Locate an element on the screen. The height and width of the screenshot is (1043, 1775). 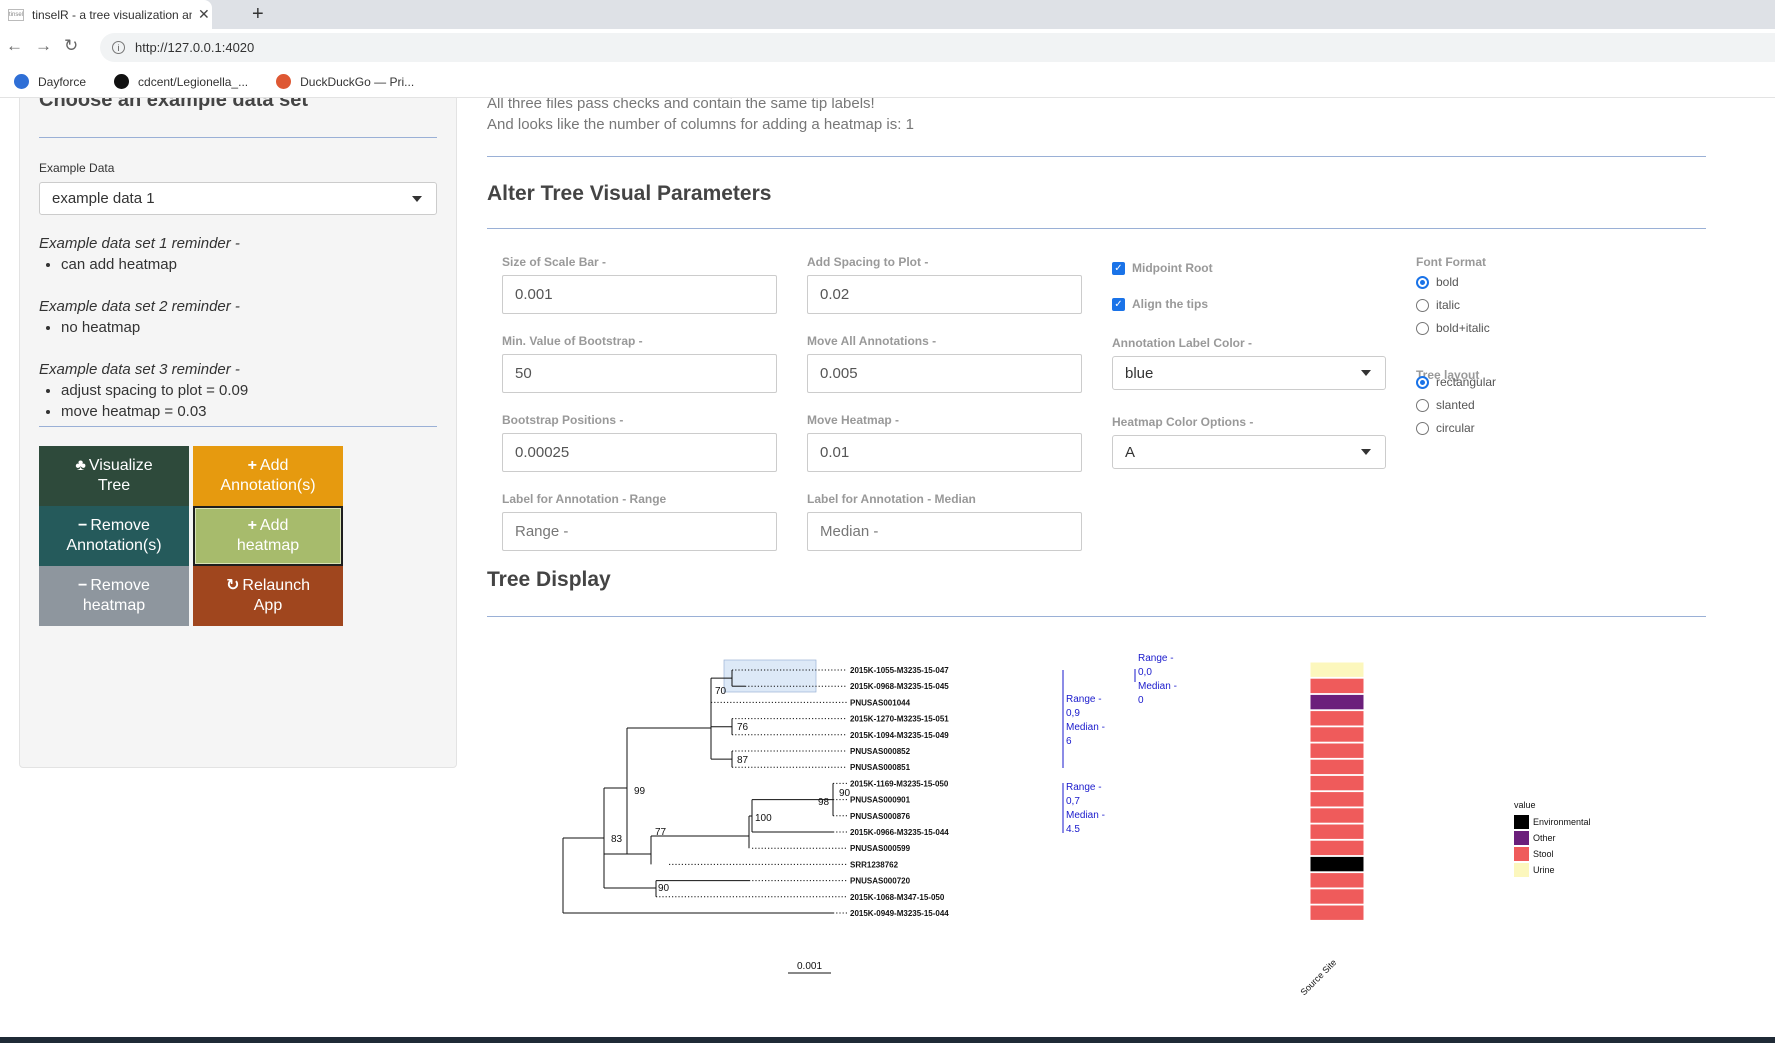
bookmark-label: Dayforce is located at coordinates (62, 81).